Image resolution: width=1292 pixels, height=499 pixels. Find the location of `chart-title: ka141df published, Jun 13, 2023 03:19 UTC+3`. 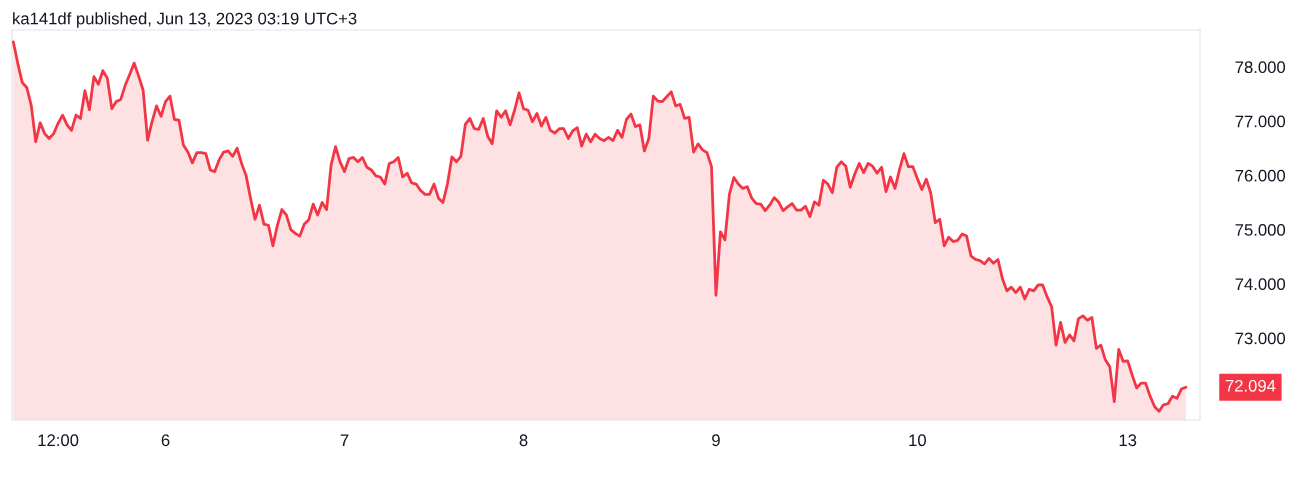

chart-title: ka141df published, Jun 13, 2023 03:19 UTC+3 is located at coordinates (185, 20).